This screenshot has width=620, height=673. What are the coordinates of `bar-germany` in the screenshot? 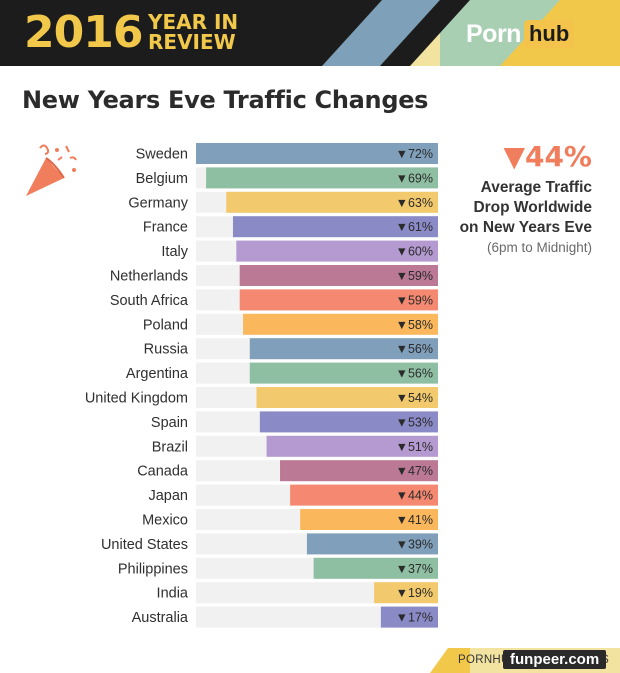 It's located at (332, 202).